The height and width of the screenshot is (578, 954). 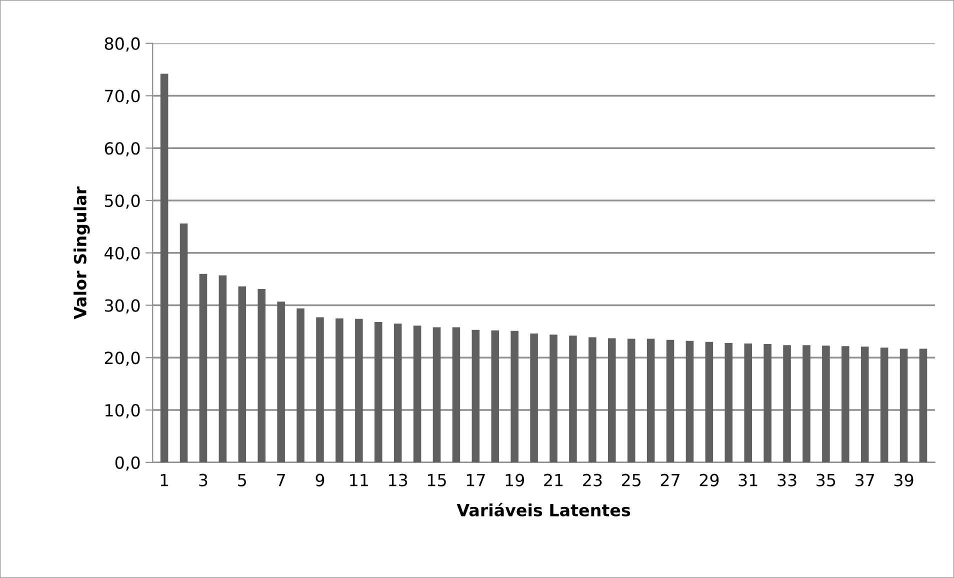 What do you see at coordinates (122, 359) in the screenshot?
I see `y-tick-label: 20,0` at bounding box center [122, 359].